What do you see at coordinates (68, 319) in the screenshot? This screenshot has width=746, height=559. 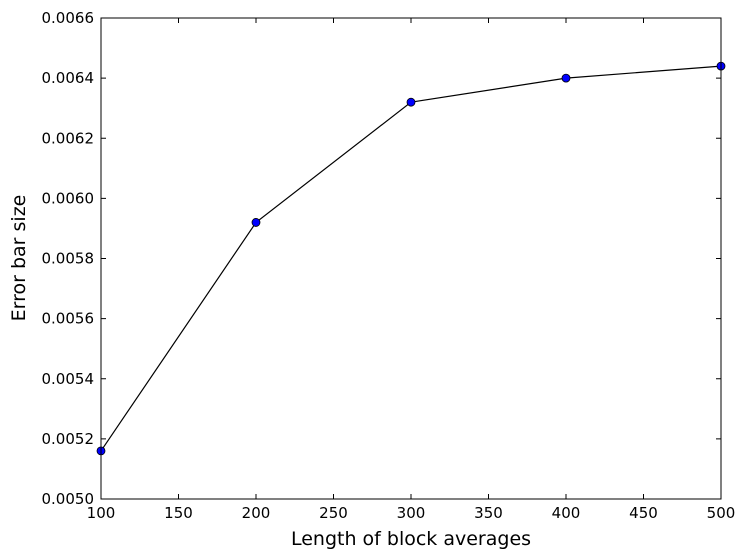 I see `y-tick-label: 0.0056` at bounding box center [68, 319].